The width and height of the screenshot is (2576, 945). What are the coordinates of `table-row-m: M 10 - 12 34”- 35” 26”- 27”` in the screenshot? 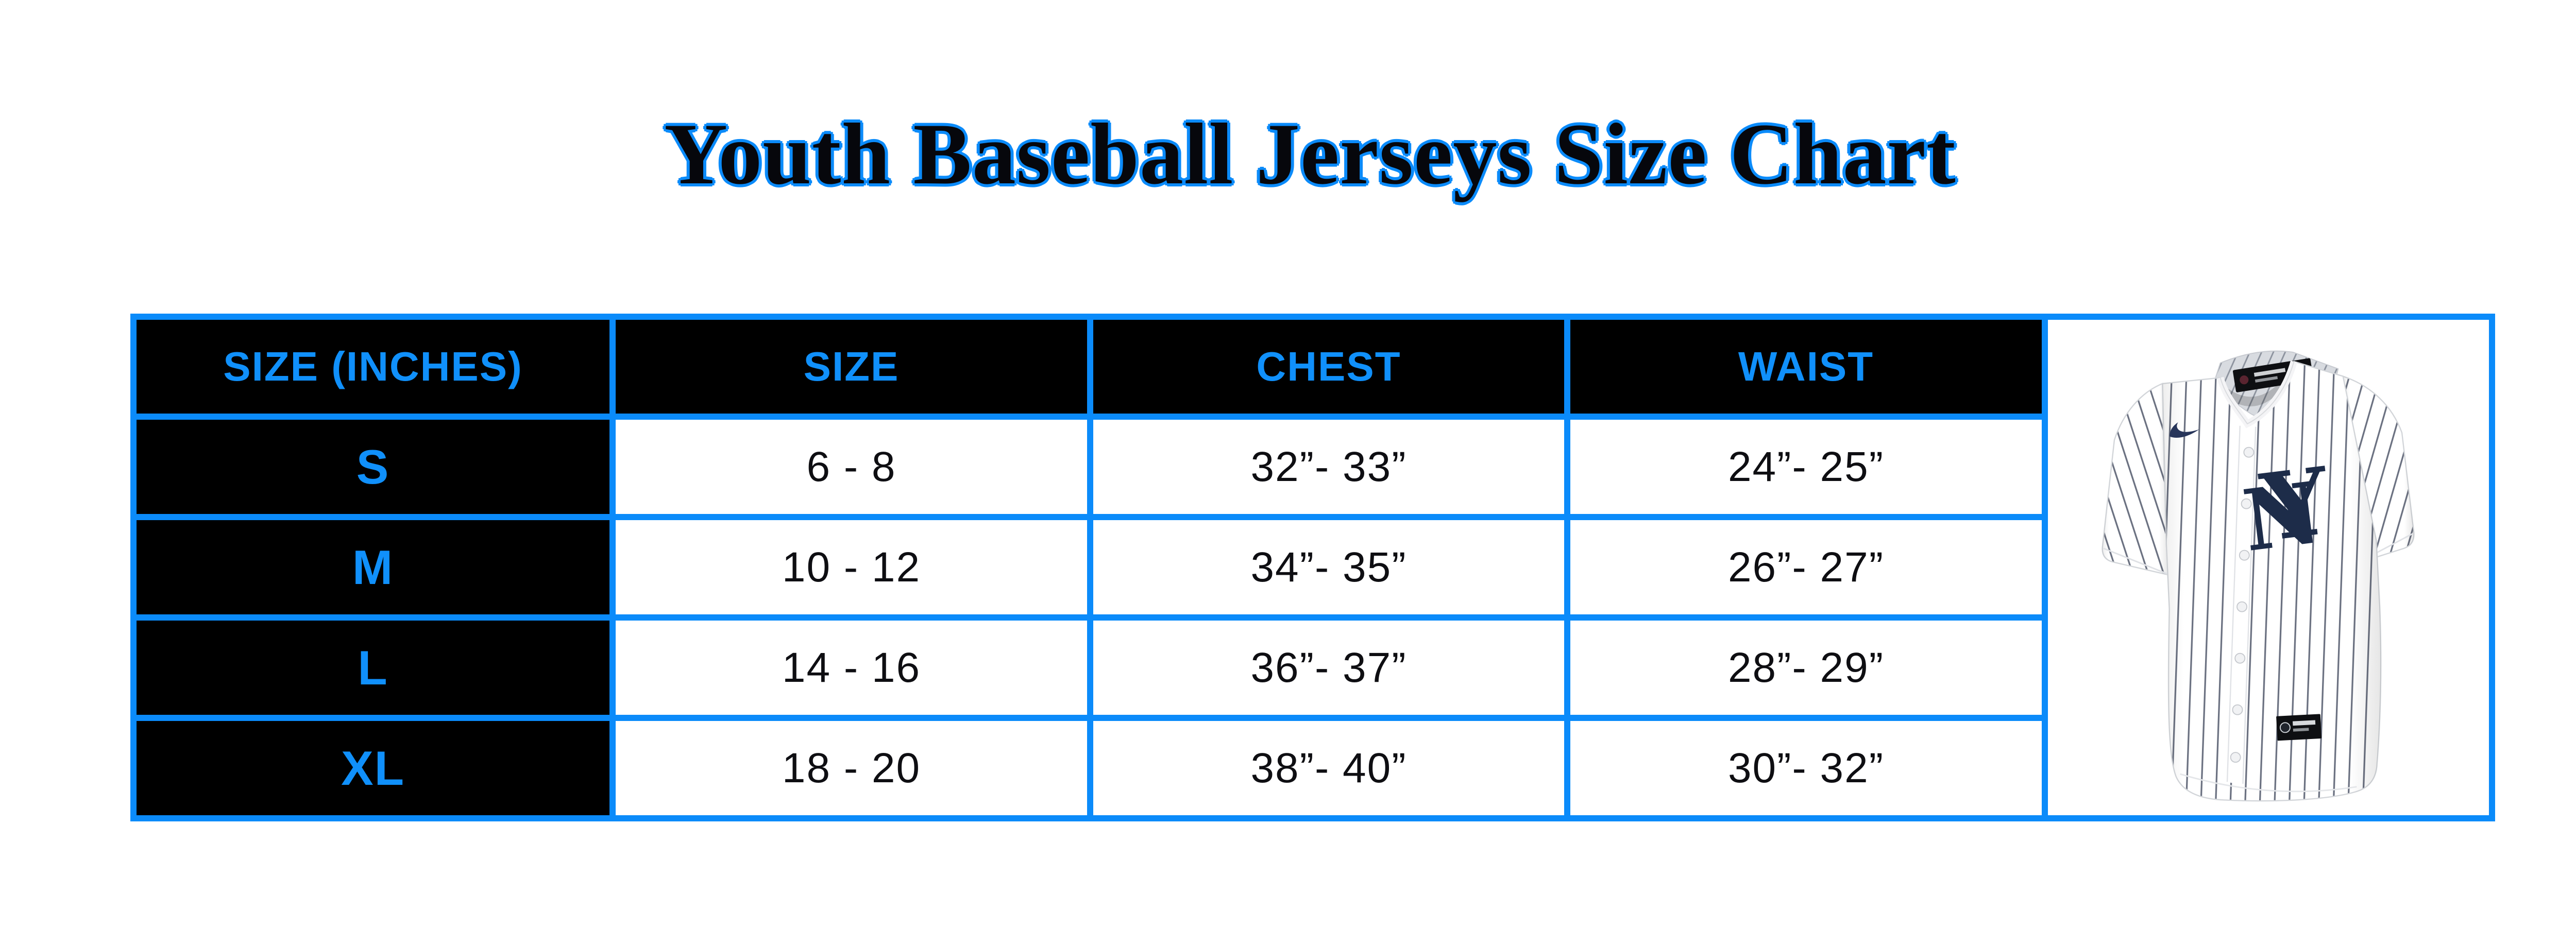 It's located at (1311, 567).